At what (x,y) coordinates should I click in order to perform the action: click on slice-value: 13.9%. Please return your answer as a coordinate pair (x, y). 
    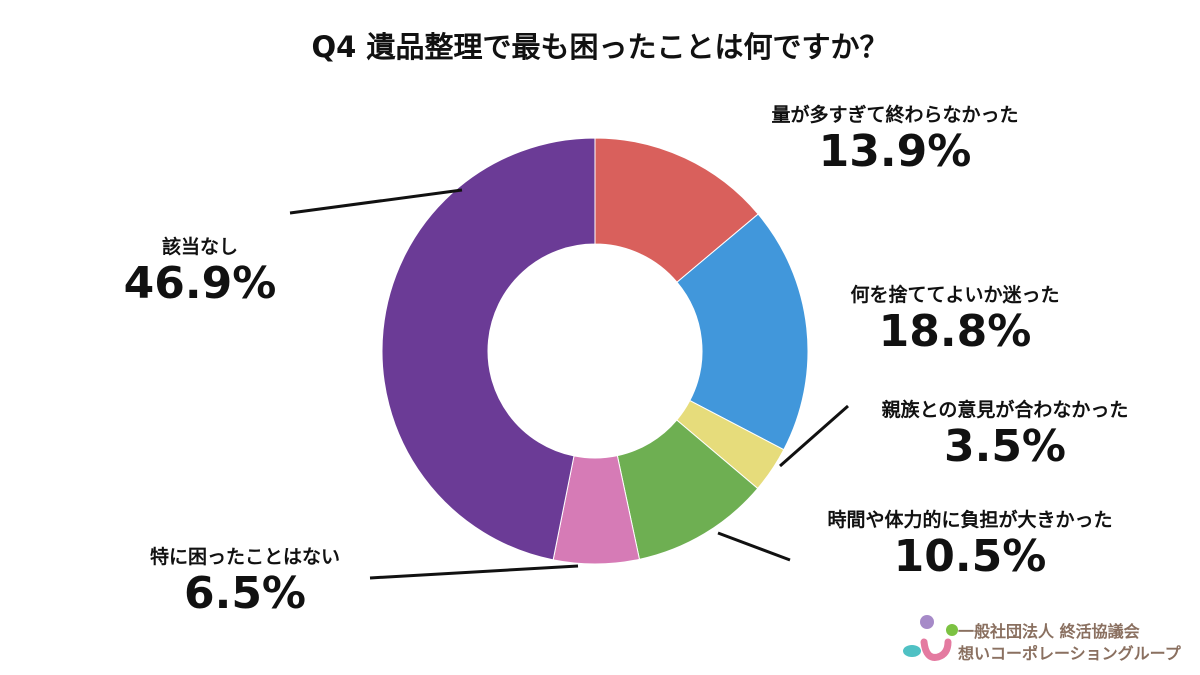
    Looking at the image, I should click on (895, 151).